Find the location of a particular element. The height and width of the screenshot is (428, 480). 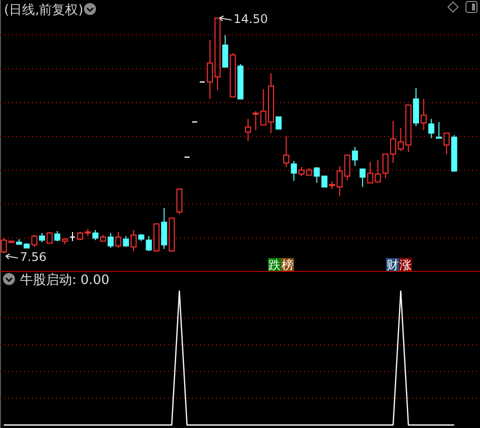

text: 涨 is located at coordinates (406, 265).